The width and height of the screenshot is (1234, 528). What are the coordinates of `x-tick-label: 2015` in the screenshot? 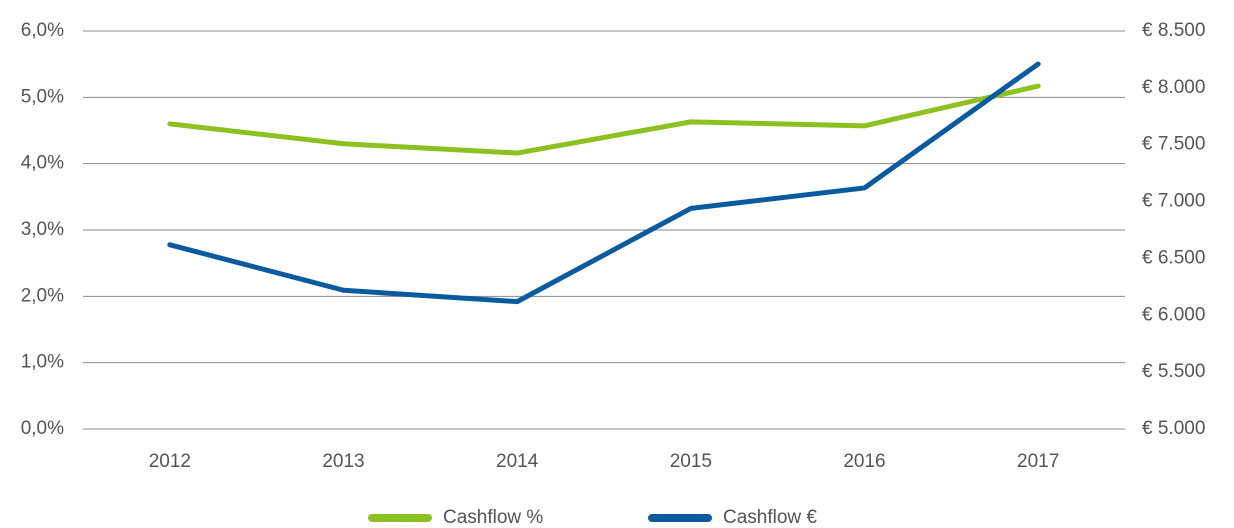 It's located at (691, 461).